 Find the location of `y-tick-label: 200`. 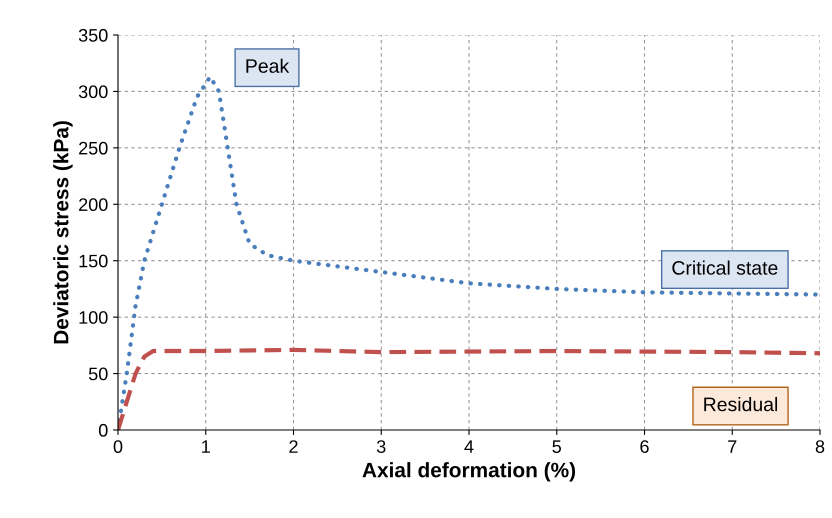

y-tick-label: 200 is located at coordinates (93, 205).